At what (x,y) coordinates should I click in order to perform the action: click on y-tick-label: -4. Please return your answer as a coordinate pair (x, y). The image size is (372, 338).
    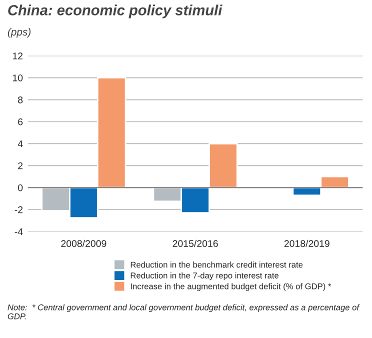
    Looking at the image, I should click on (18, 232).